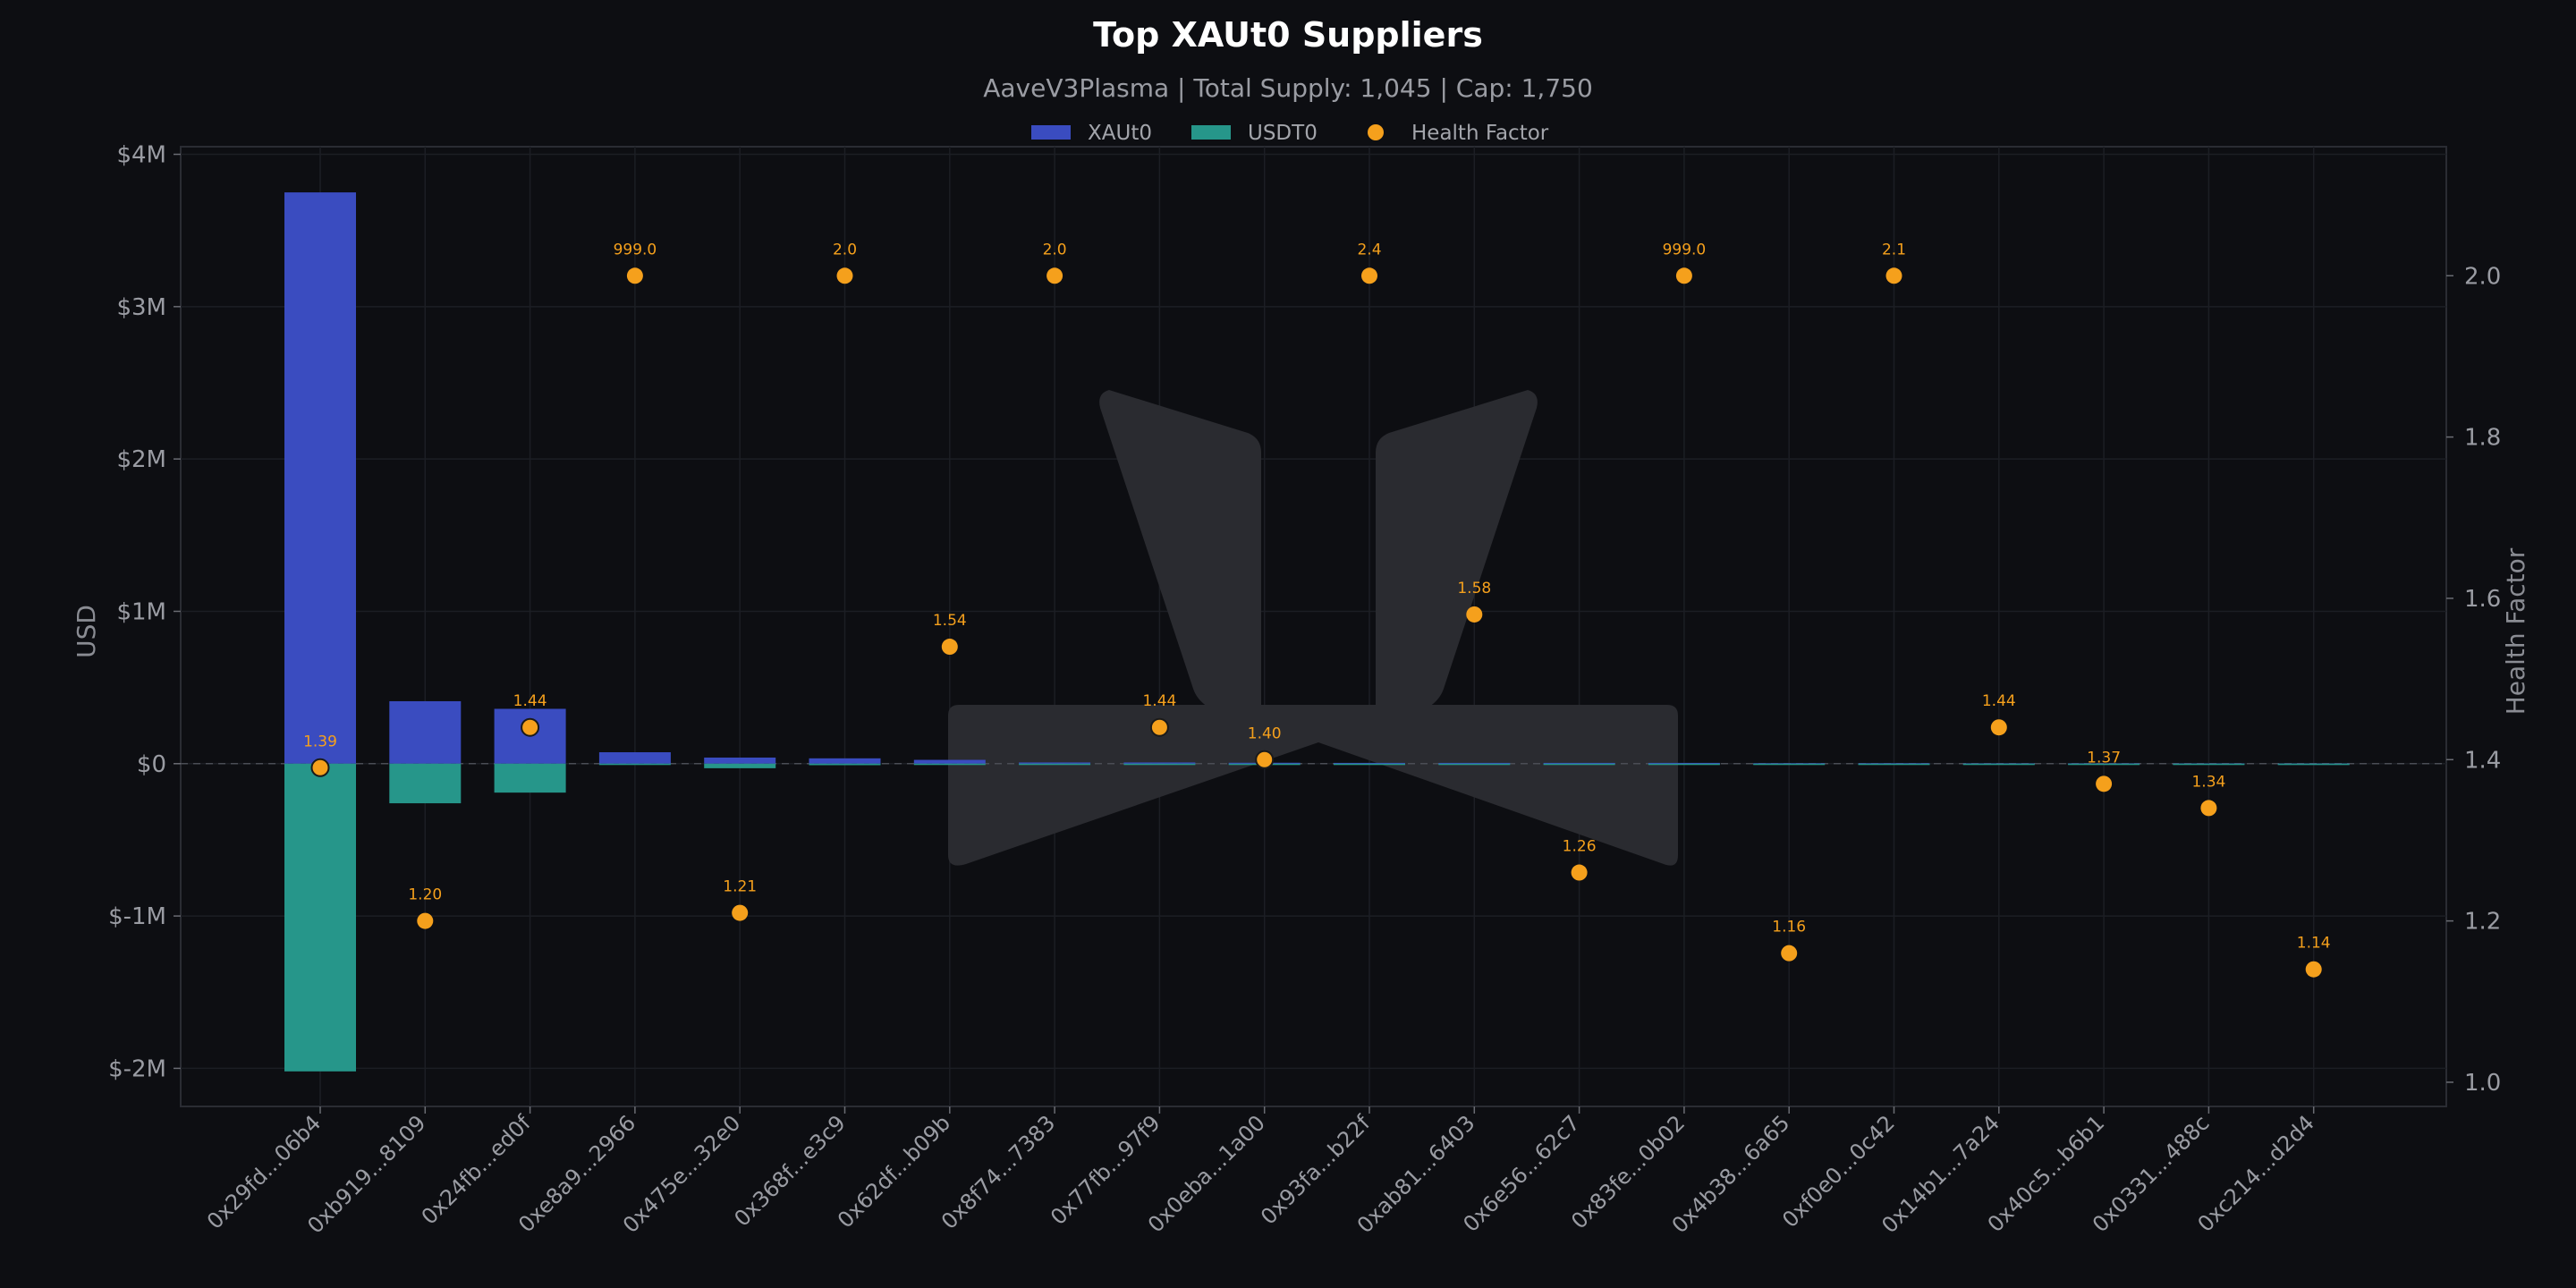 Image resolution: width=2576 pixels, height=1288 pixels. I want to click on legend-label-health-factor: Health Factor, so click(1480, 133).